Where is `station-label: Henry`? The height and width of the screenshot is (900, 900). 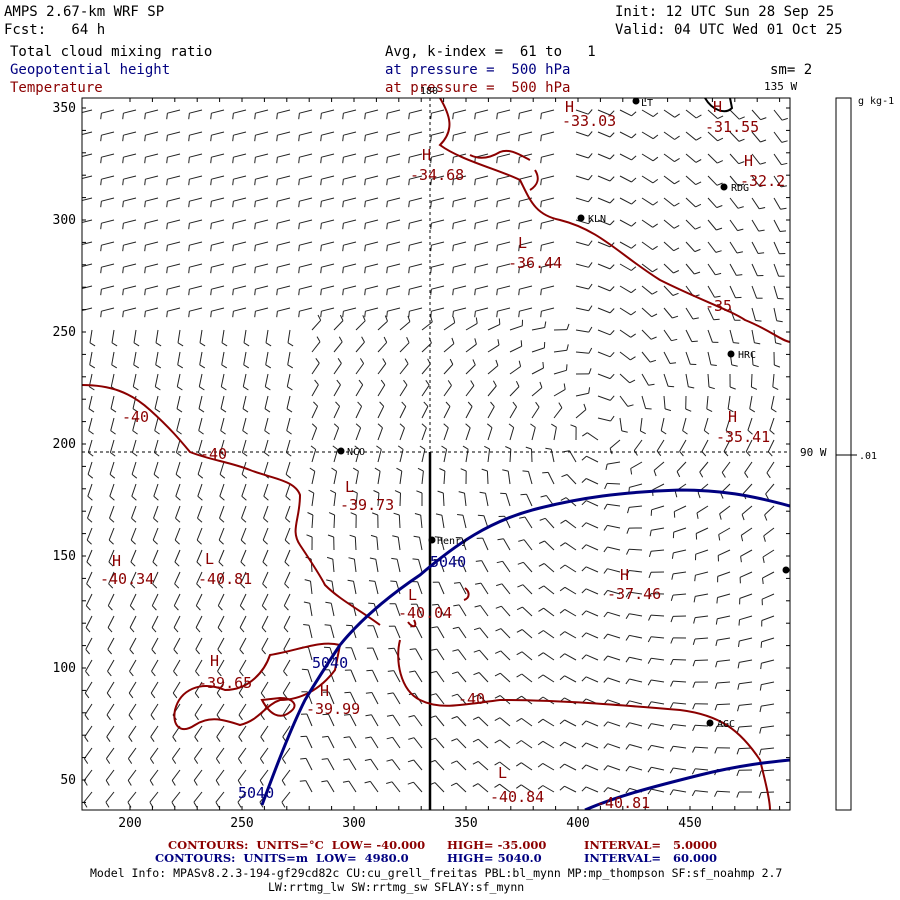
station-label: Henry is located at coordinates (452, 541).